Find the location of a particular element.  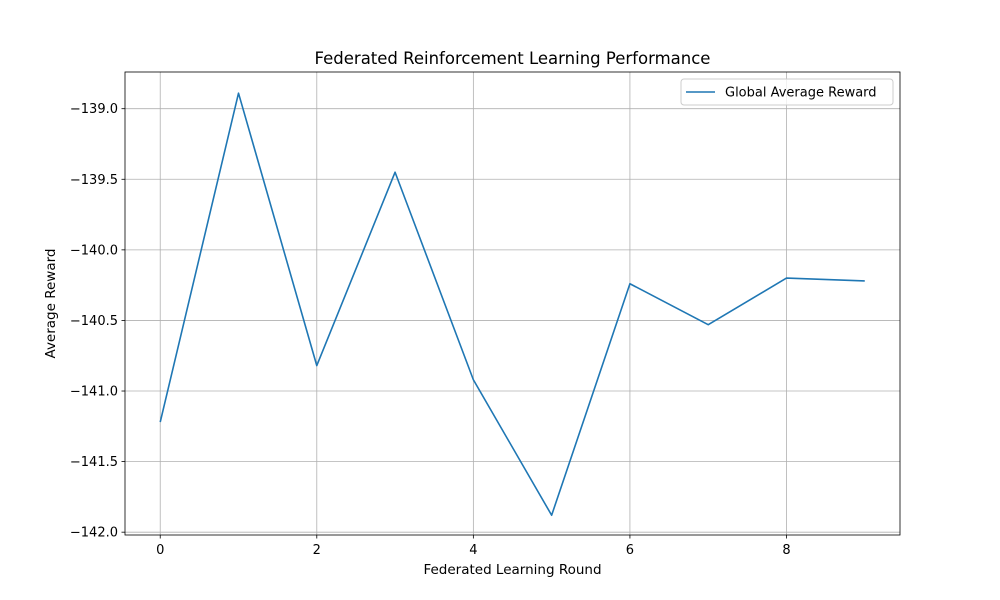

y-axis-title: Average Reward is located at coordinates (51, 303).